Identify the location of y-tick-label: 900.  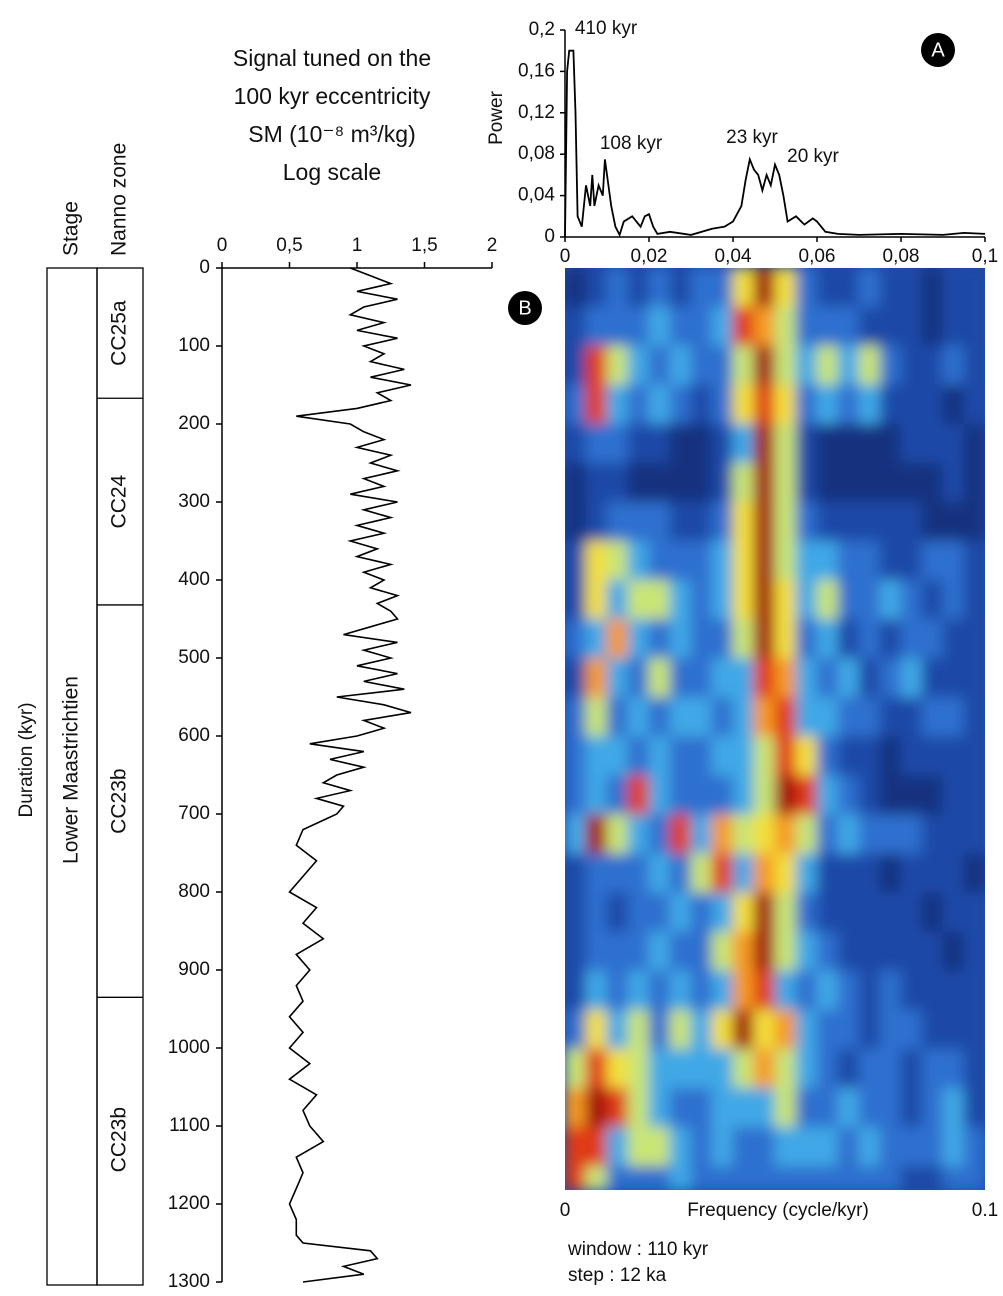
(194, 969).